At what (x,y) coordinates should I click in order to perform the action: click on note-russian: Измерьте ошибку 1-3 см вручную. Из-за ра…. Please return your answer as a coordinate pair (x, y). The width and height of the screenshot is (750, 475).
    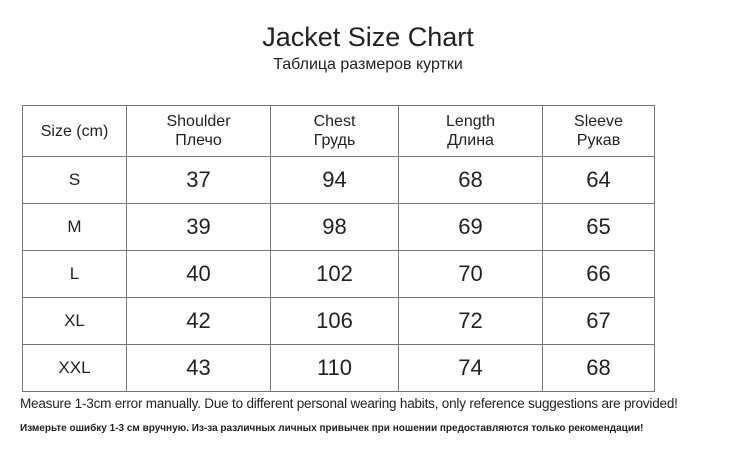
    Looking at the image, I should click on (332, 428).